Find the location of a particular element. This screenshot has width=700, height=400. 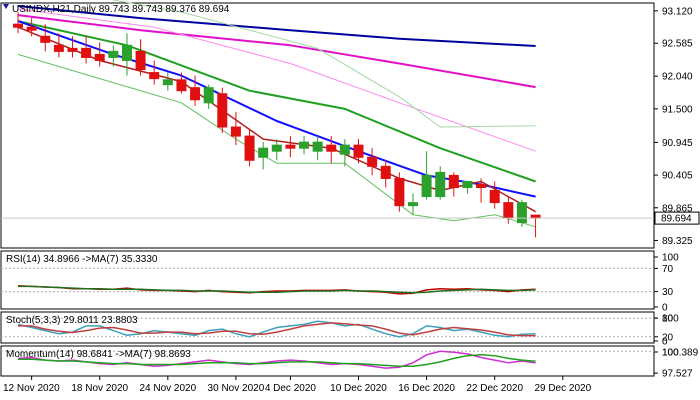

x-tick-label: 29 Dec 2020 is located at coordinates (562, 388).